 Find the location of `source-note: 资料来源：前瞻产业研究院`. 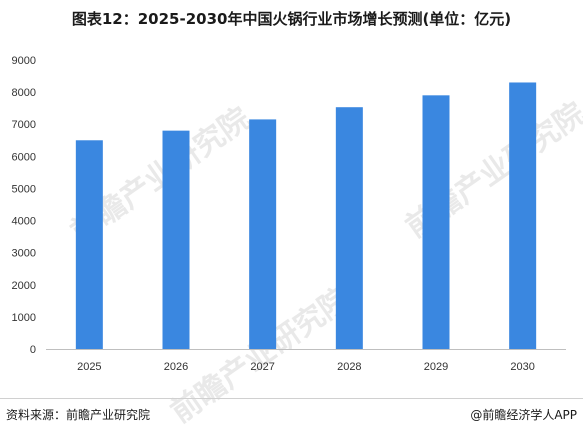

source-note: 资料来源：前瞻产业研究院 is located at coordinates (78, 415).